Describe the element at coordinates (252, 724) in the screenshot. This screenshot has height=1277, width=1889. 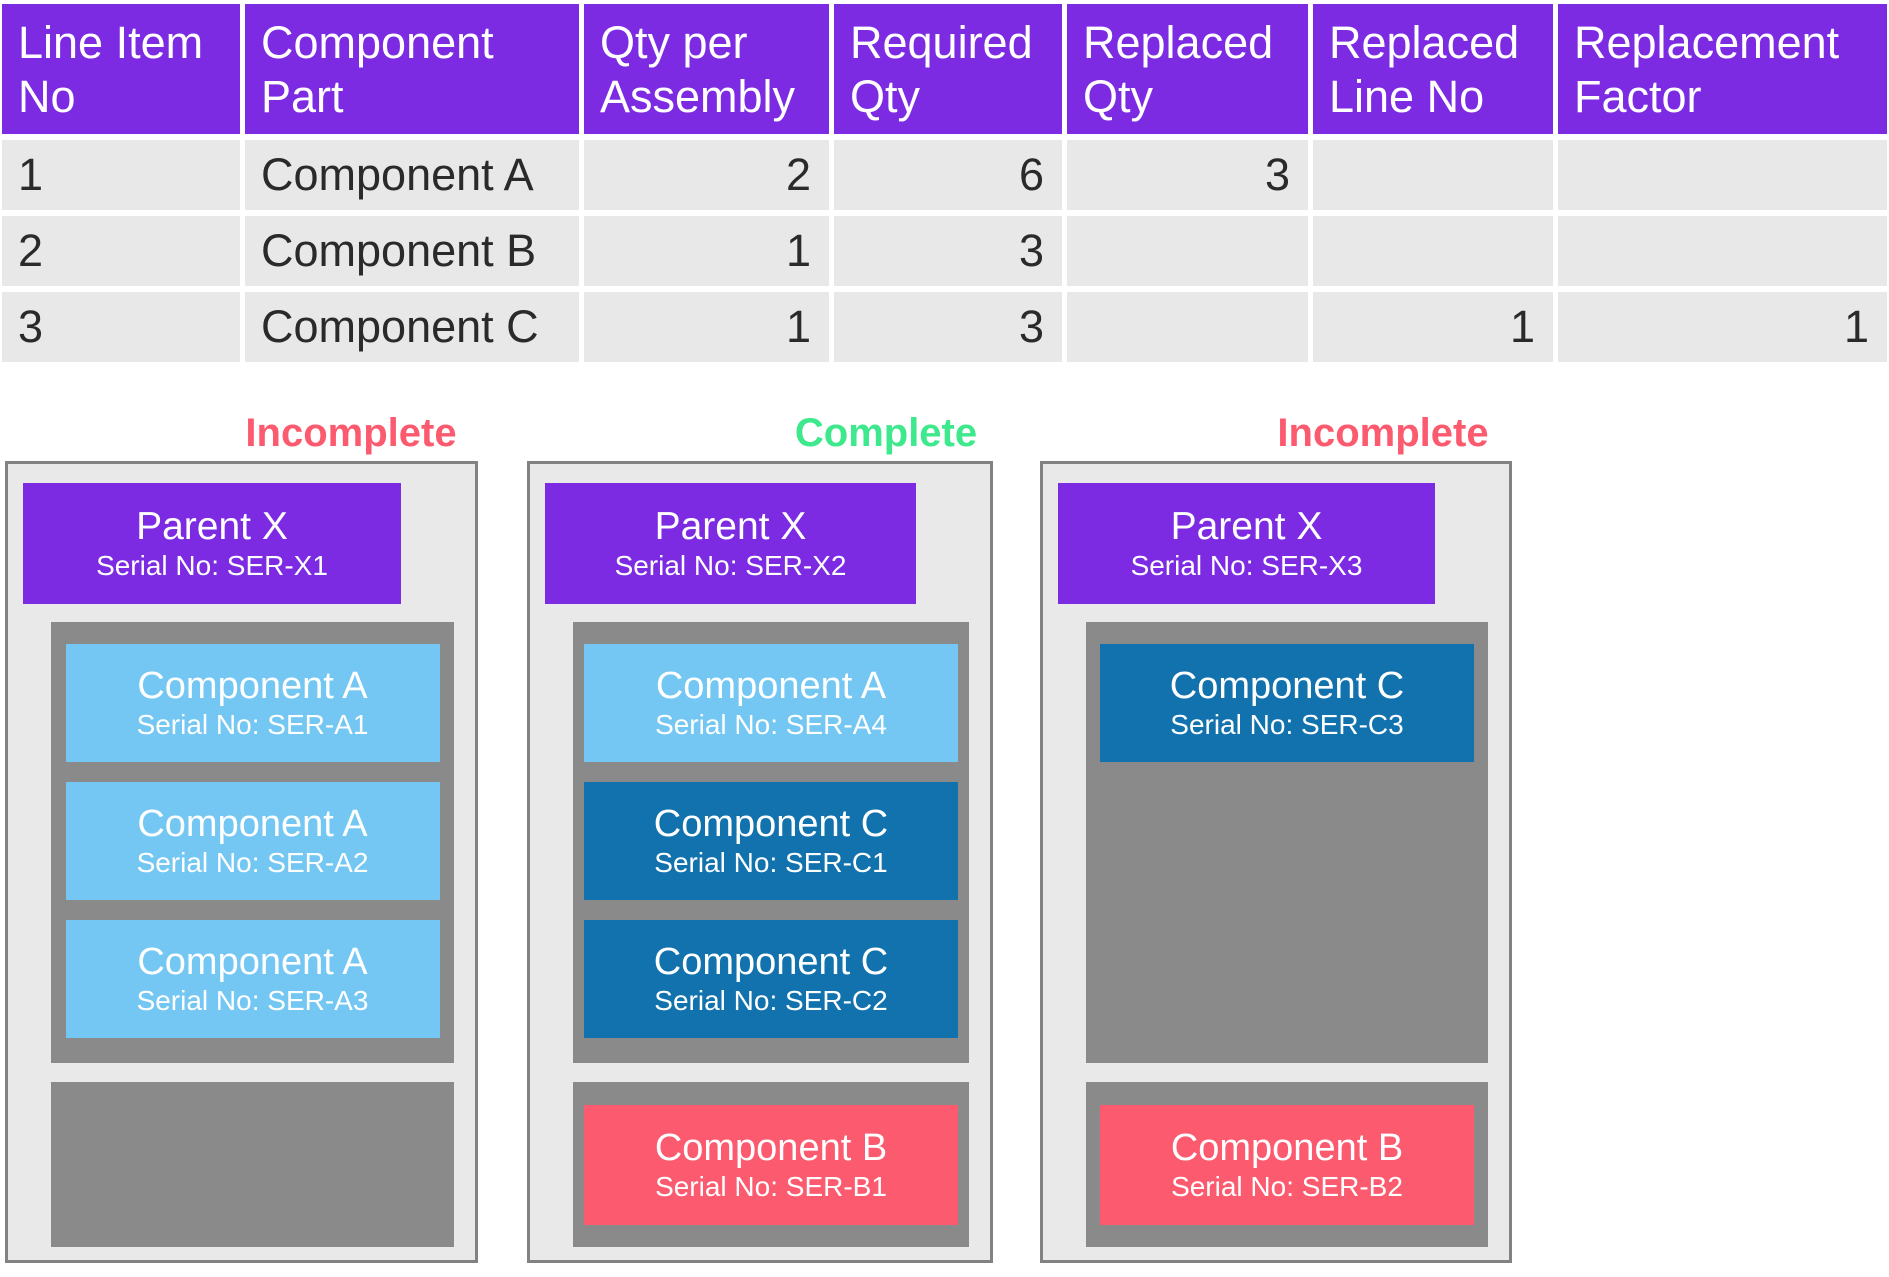
I see `component-serial: Serial No: SER-A1` at that location.